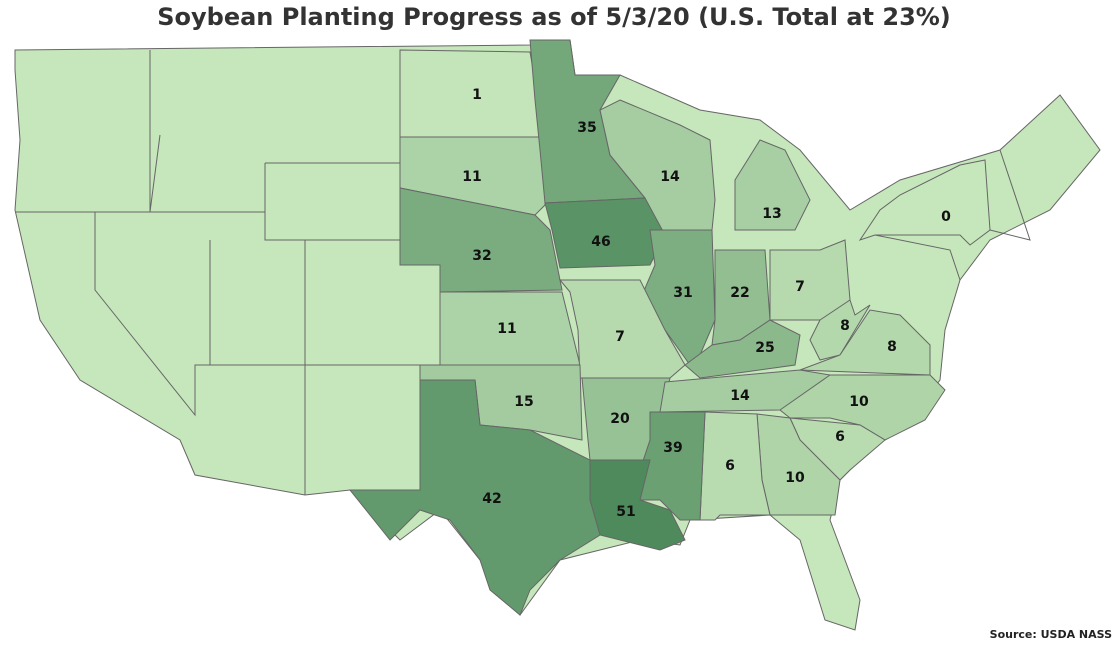 This screenshot has width=1118, height=650. What do you see at coordinates (620, 419) in the screenshot?
I see `state-value-label: 20` at bounding box center [620, 419].